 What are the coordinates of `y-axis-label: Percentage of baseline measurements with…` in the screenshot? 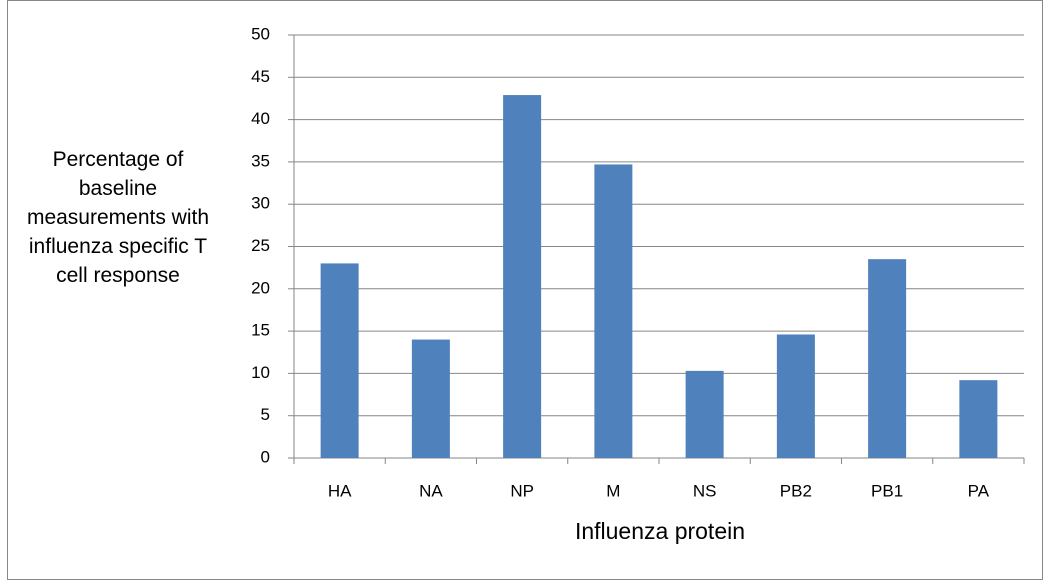 It's located at (118, 217).